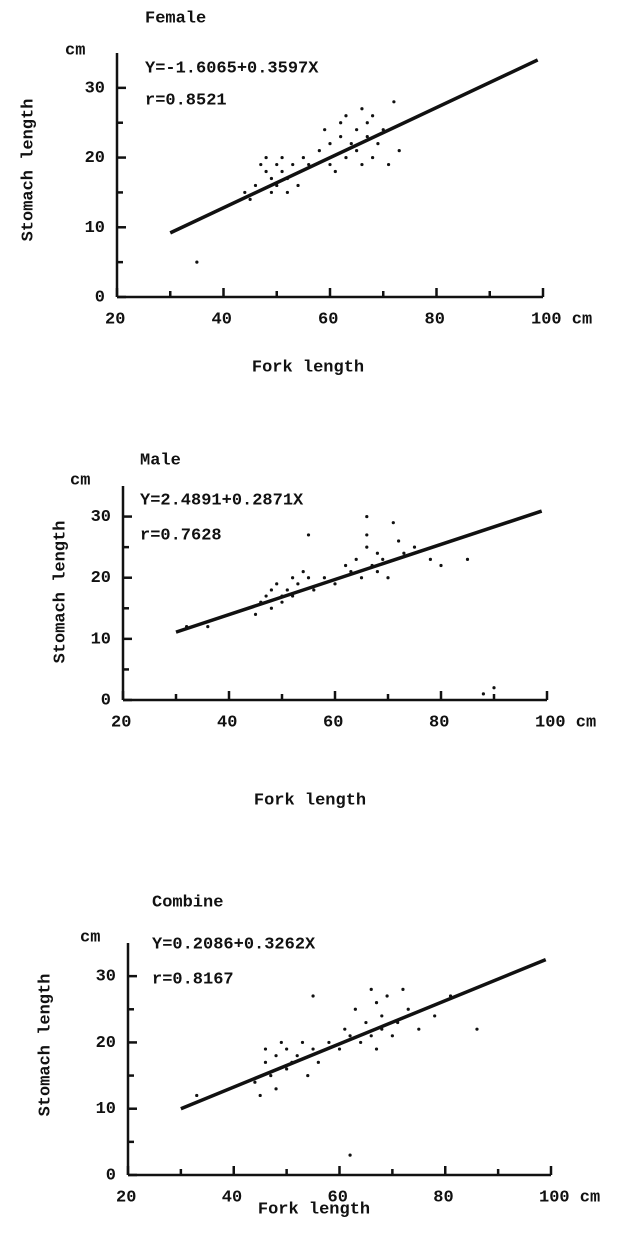 This screenshot has width=631, height=1249. Describe the element at coordinates (435, 319) in the screenshot. I see `x-tick-label: 80` at that location.